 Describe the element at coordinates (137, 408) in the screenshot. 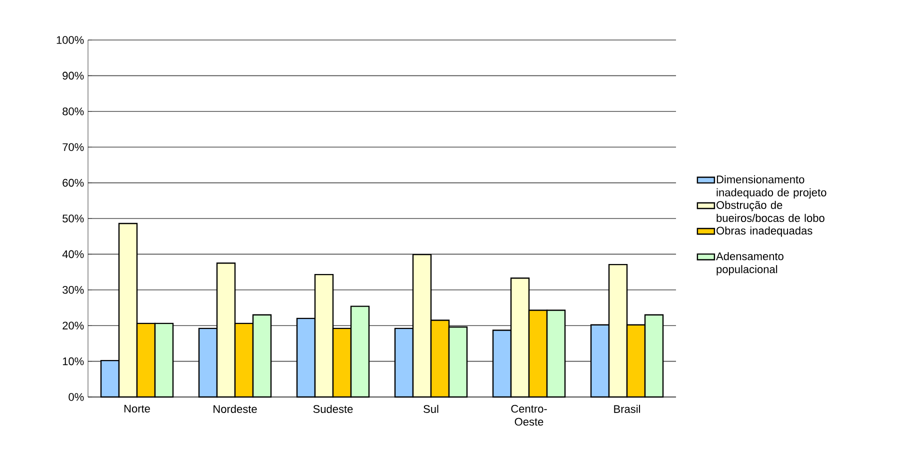

I see `x-tick-label: Norte` at that location.